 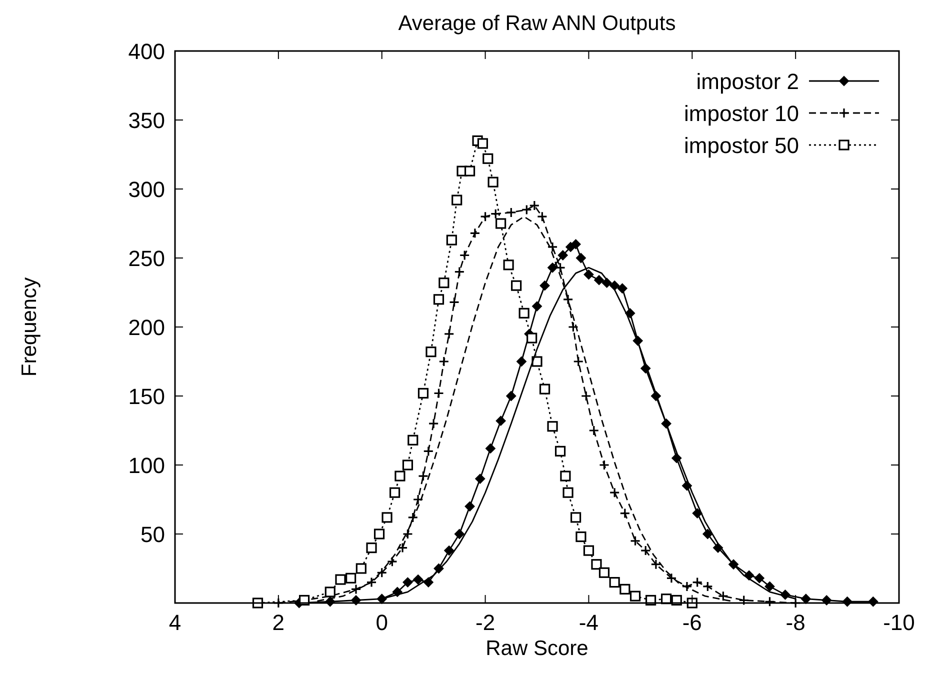 I want to click on x-tick-label: -4, so click(x=588, y=622).